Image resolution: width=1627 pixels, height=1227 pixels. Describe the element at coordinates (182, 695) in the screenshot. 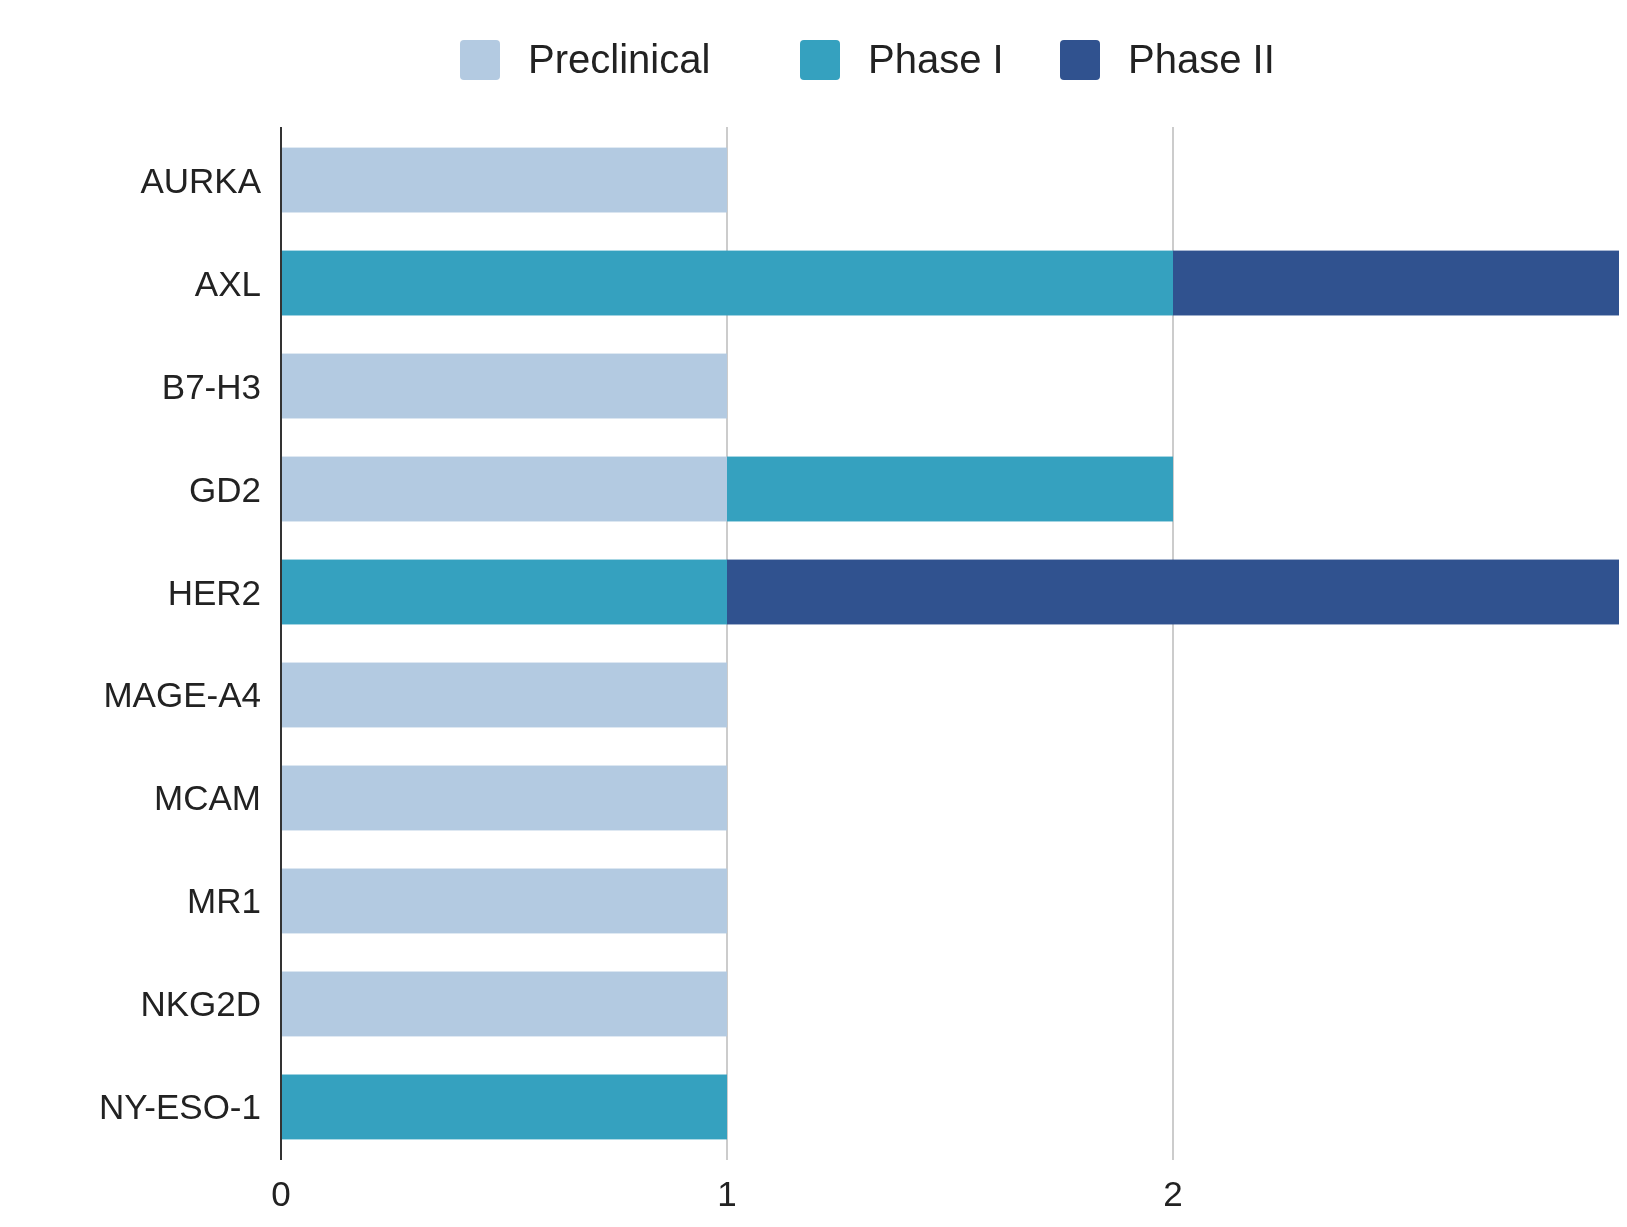

I see `y-tick-label: MAGE-A4` at that location.